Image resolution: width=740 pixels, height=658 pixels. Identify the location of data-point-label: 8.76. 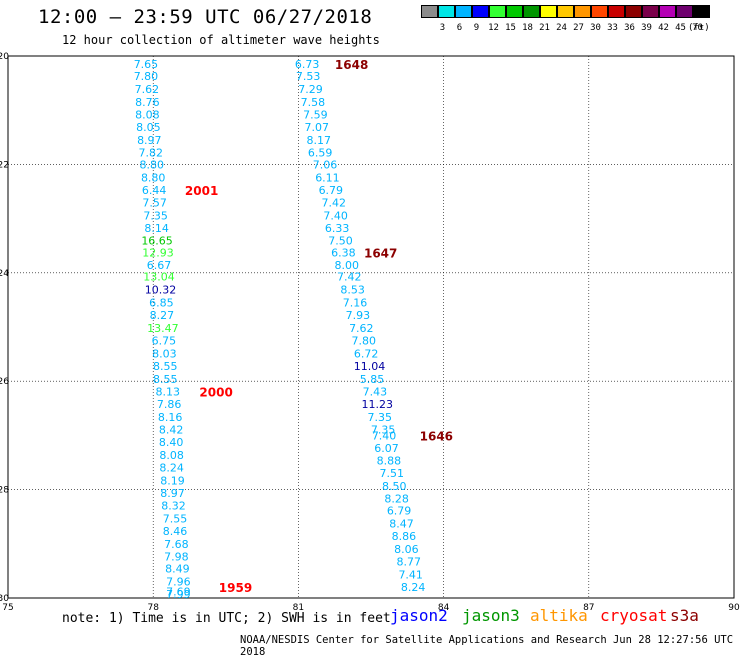
(147, 102).